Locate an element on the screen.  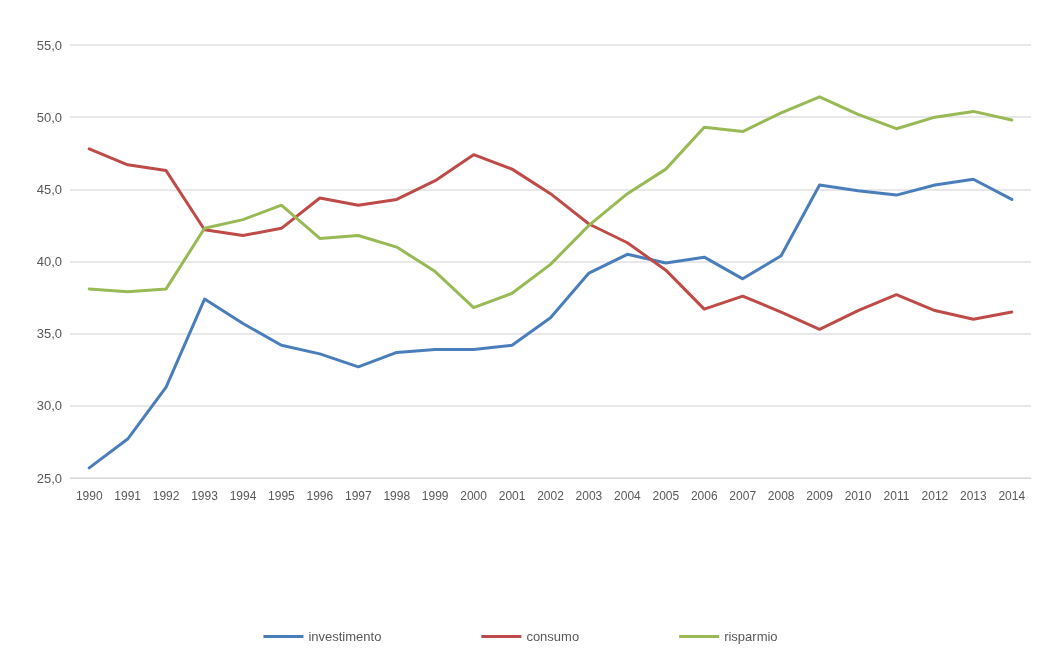
x-tick-label: 2010 is located at coordinates (858, 496).